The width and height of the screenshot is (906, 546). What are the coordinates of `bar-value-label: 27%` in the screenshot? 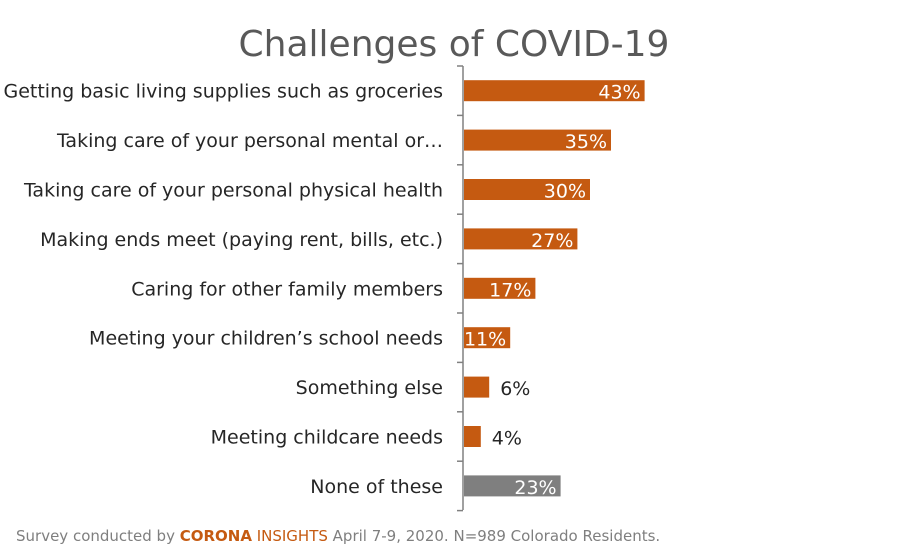 It's located at (552, 241).